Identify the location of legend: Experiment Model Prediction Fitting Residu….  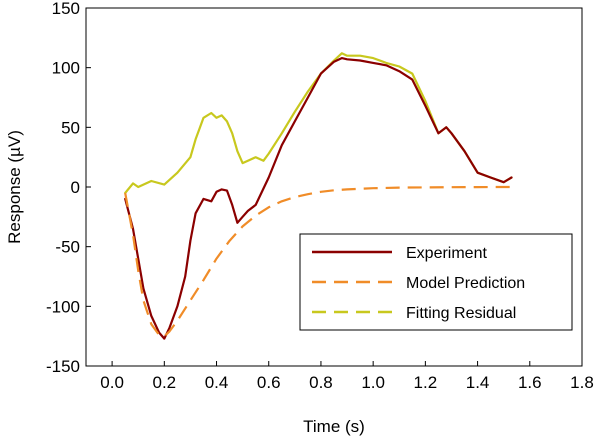
(436, 282).